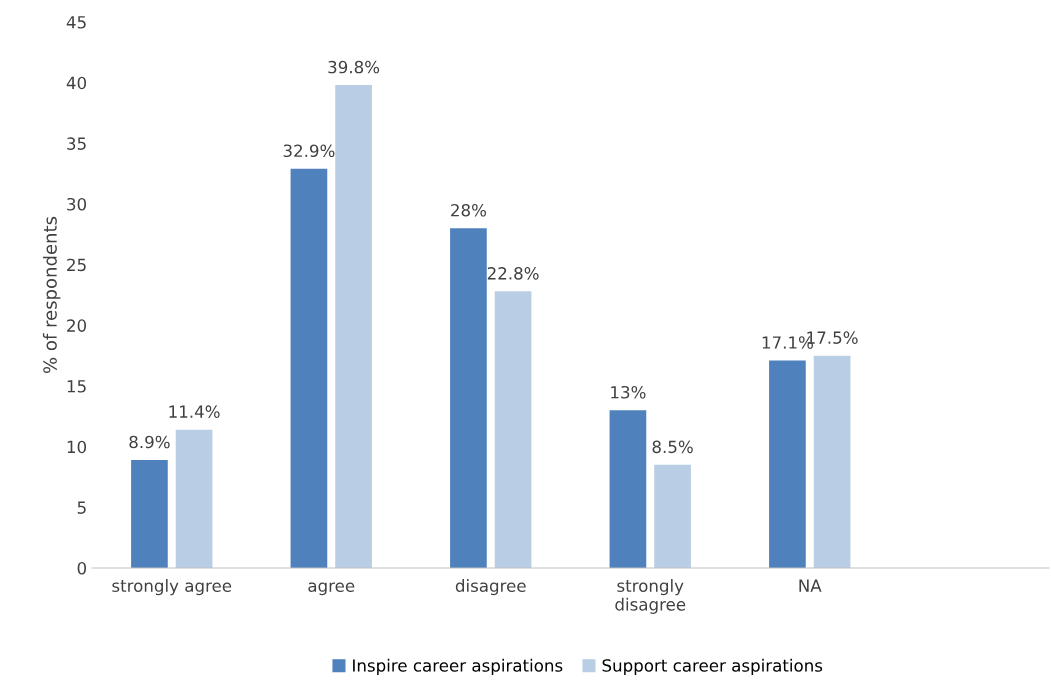 Image resolution: width=1051 pixels, height=690 pixels. Describe the element at coordinates (513, 273) in the screenshot. I see `data-label: 22.8%` at that location.